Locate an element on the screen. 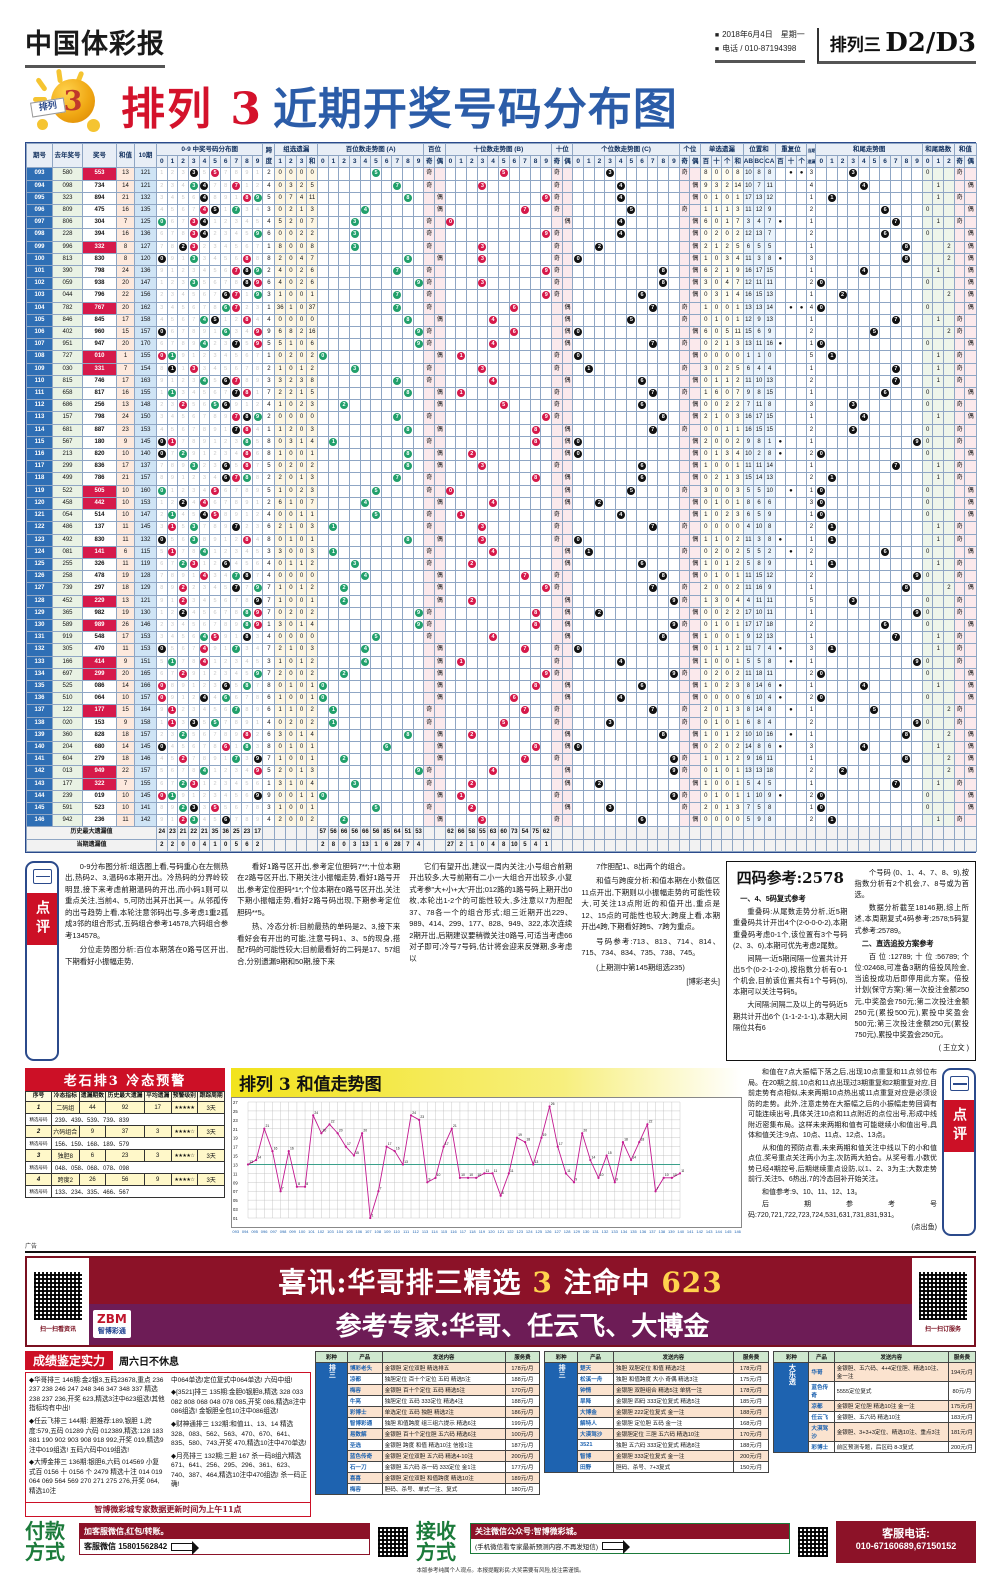 This screenshot has height=1574, width=1001. row-singlelag-1: 0 is located at coordinates (716, 284).